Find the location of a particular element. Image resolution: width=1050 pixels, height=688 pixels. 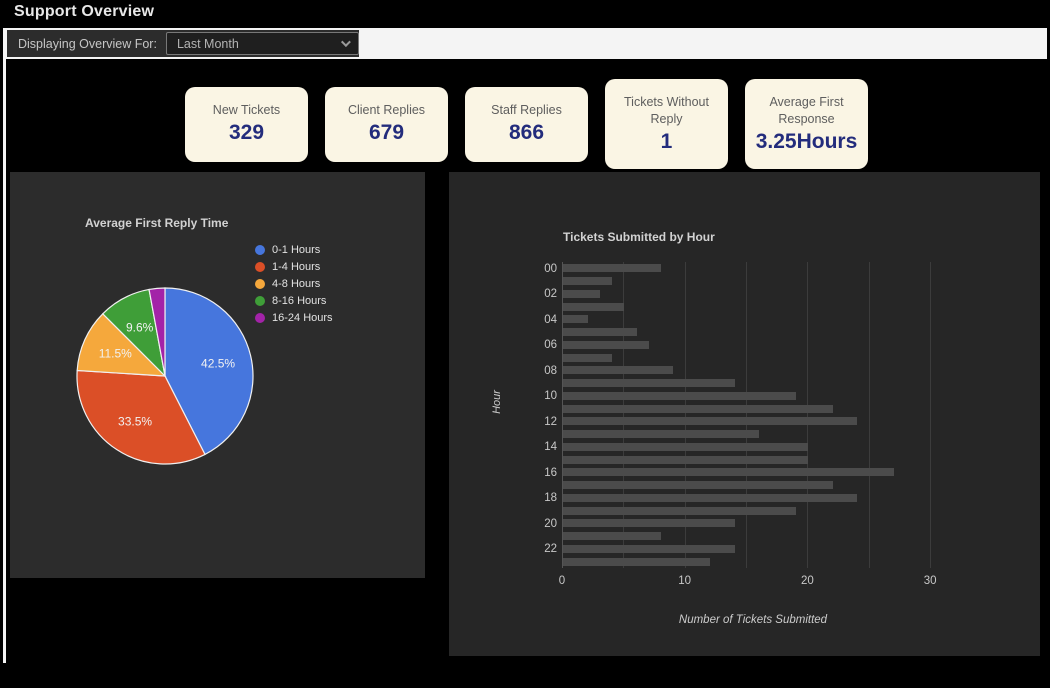

stat-card-new-tickets: New Tickets 329 is located at coordinates (246, 124).